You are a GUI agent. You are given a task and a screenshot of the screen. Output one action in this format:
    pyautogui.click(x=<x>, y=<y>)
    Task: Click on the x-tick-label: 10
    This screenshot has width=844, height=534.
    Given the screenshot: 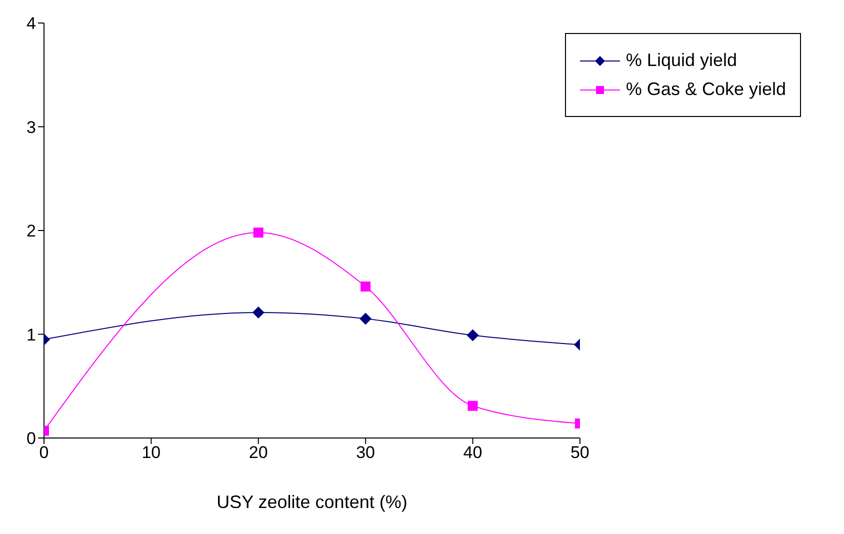 What is the action you would take?
    pyautogui.click(x=151, y=452)
    